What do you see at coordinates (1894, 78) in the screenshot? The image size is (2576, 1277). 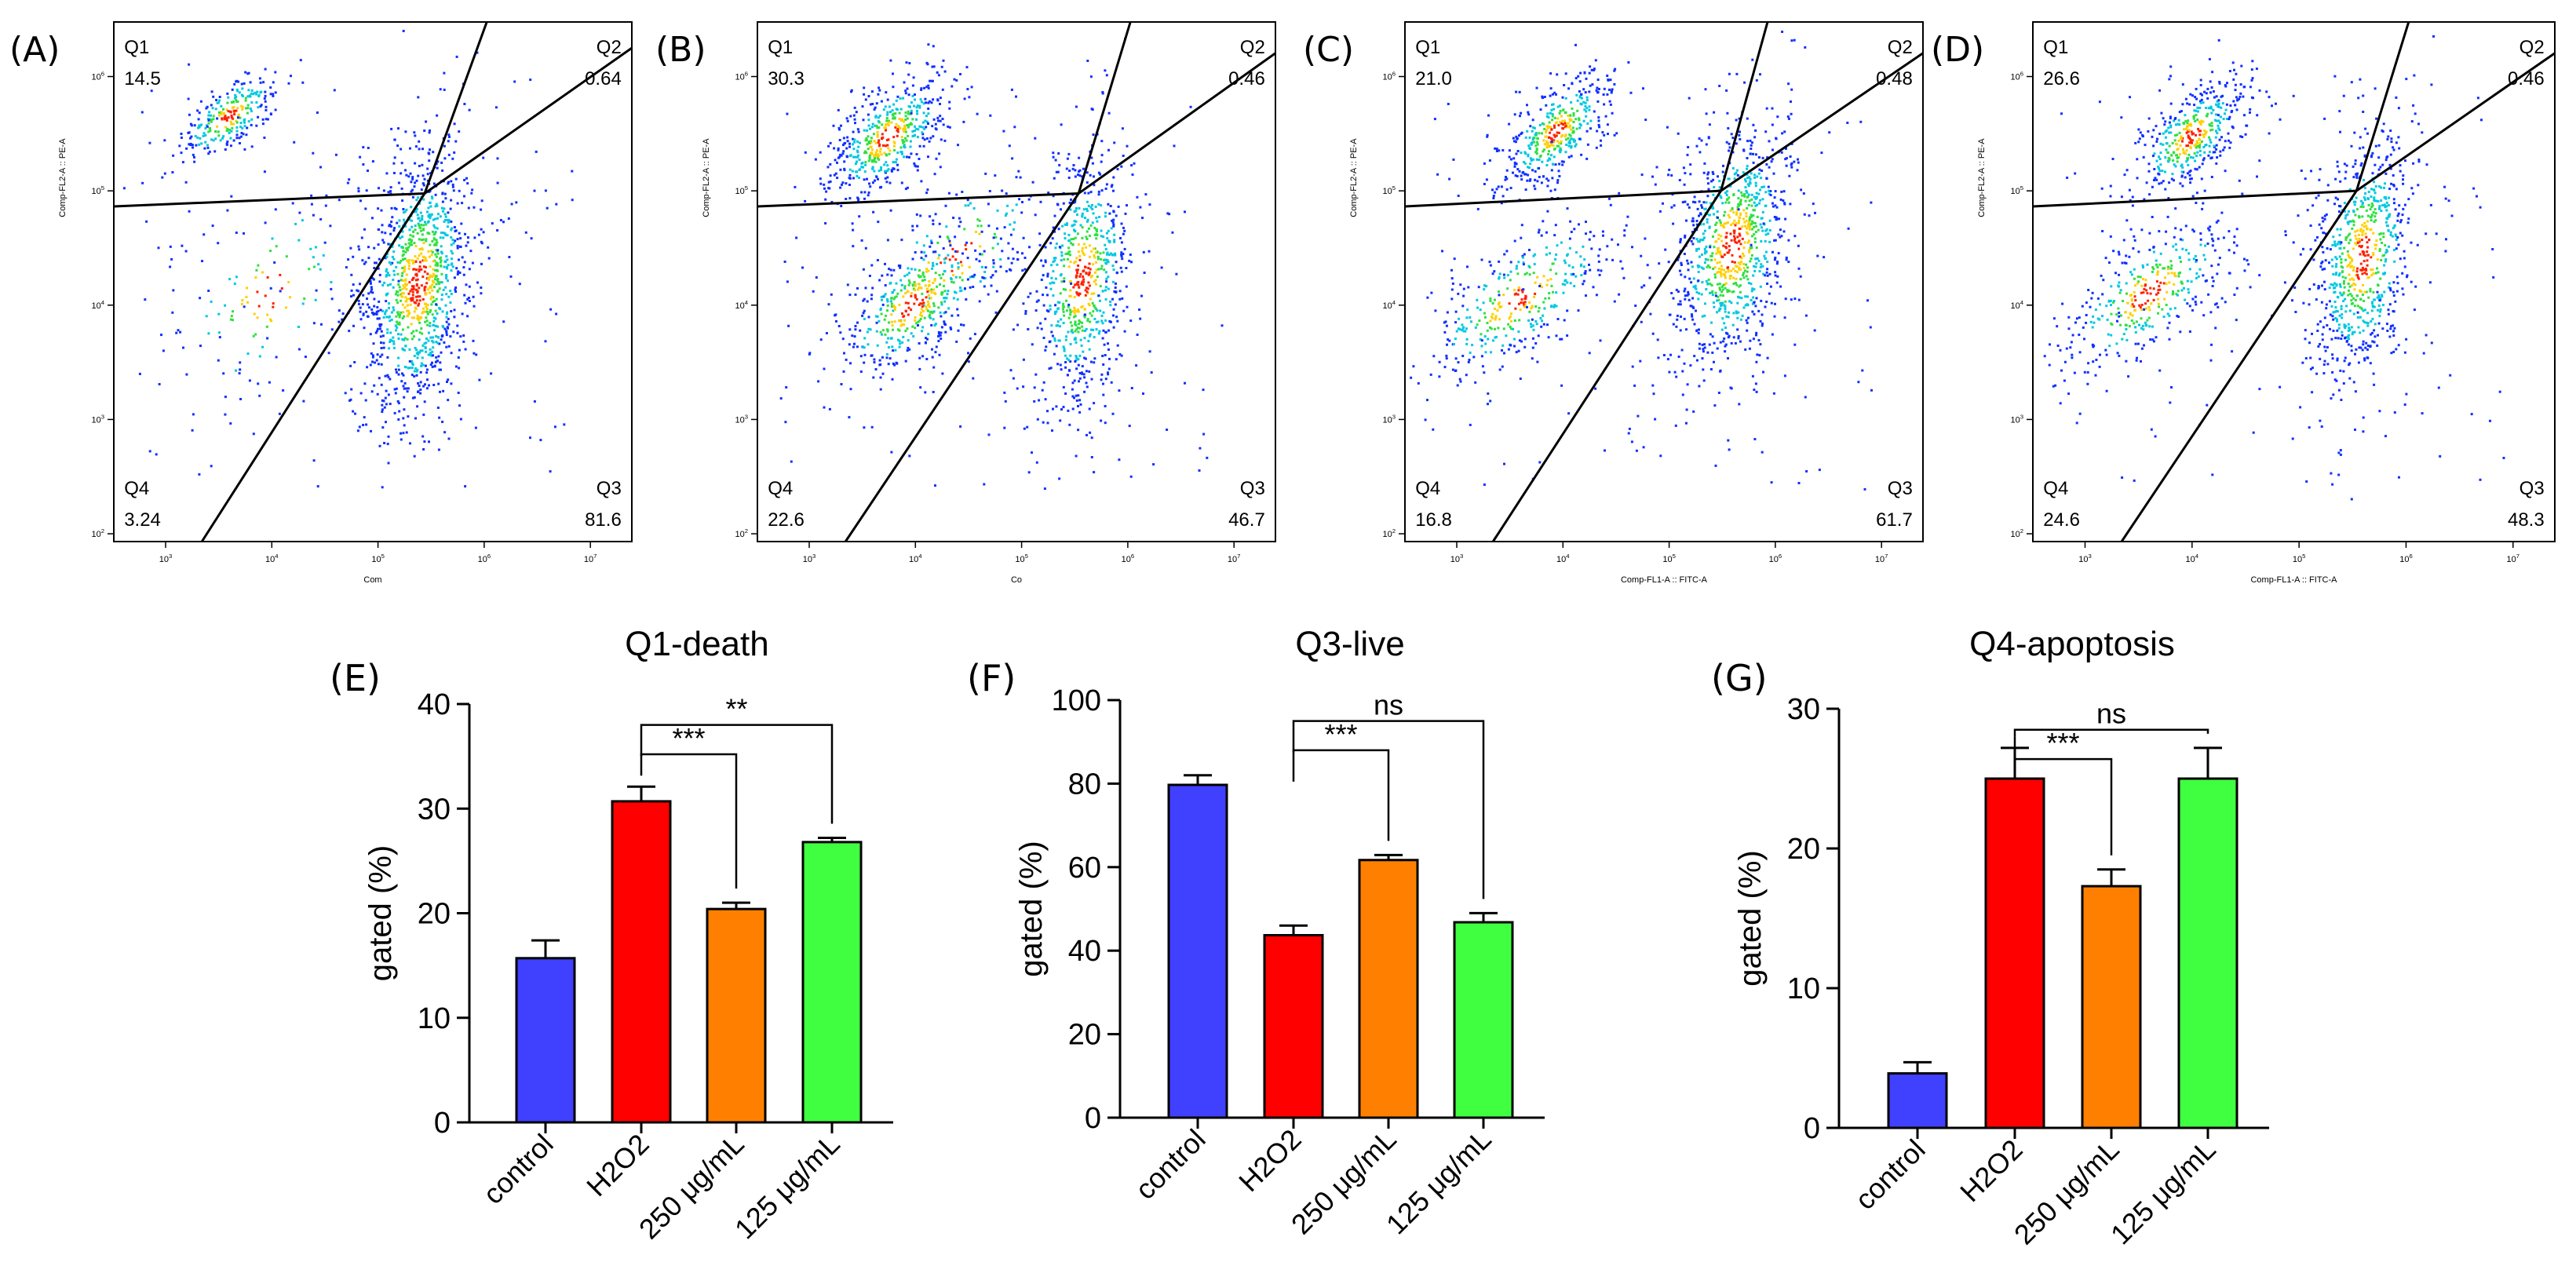 I see `quadrant-value-q2: 0.48` at bounding box center [1894, 78].